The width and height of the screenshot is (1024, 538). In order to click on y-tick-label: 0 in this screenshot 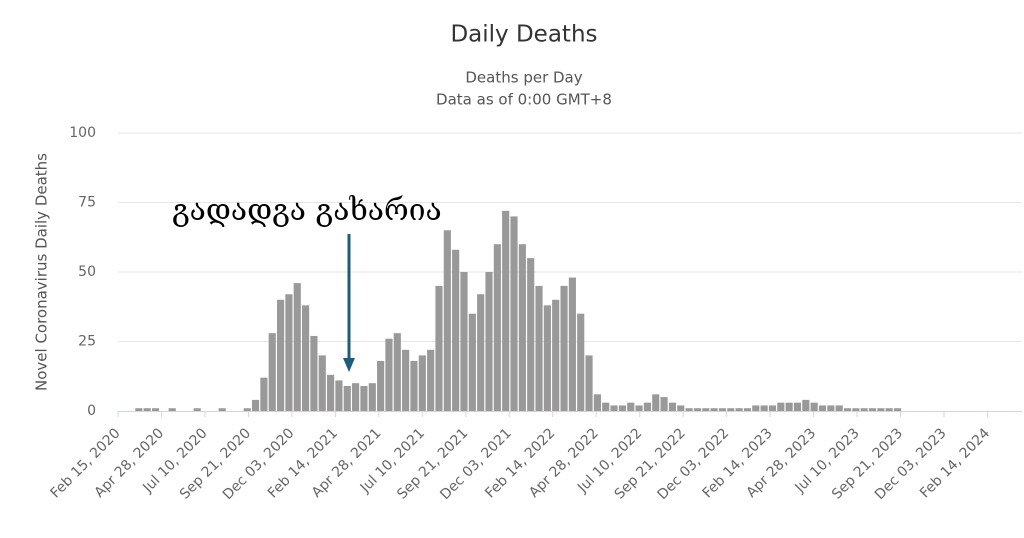, I will do `click(91, 411)`.